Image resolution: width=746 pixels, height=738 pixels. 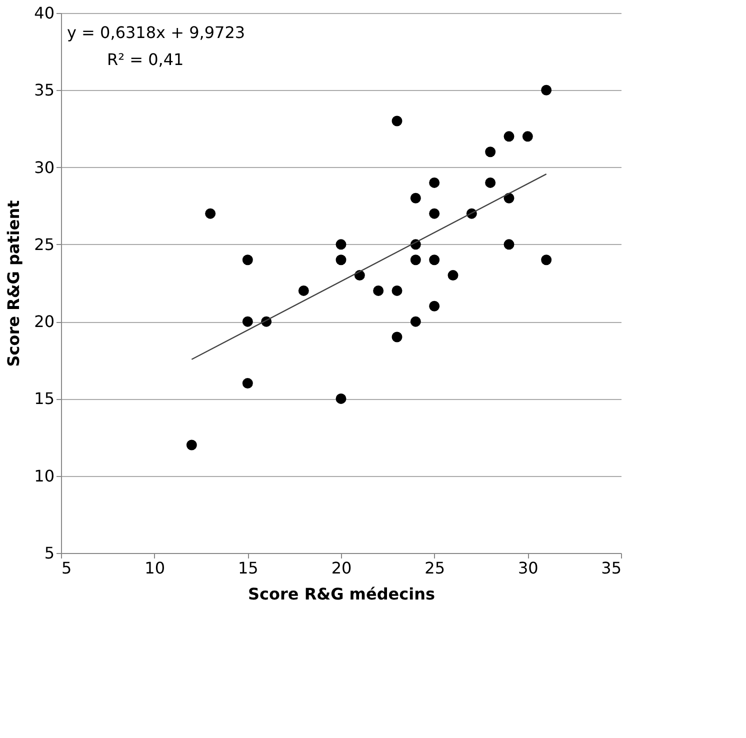 I want to click on y-tick-label: 10, so click(x=44, y=476).